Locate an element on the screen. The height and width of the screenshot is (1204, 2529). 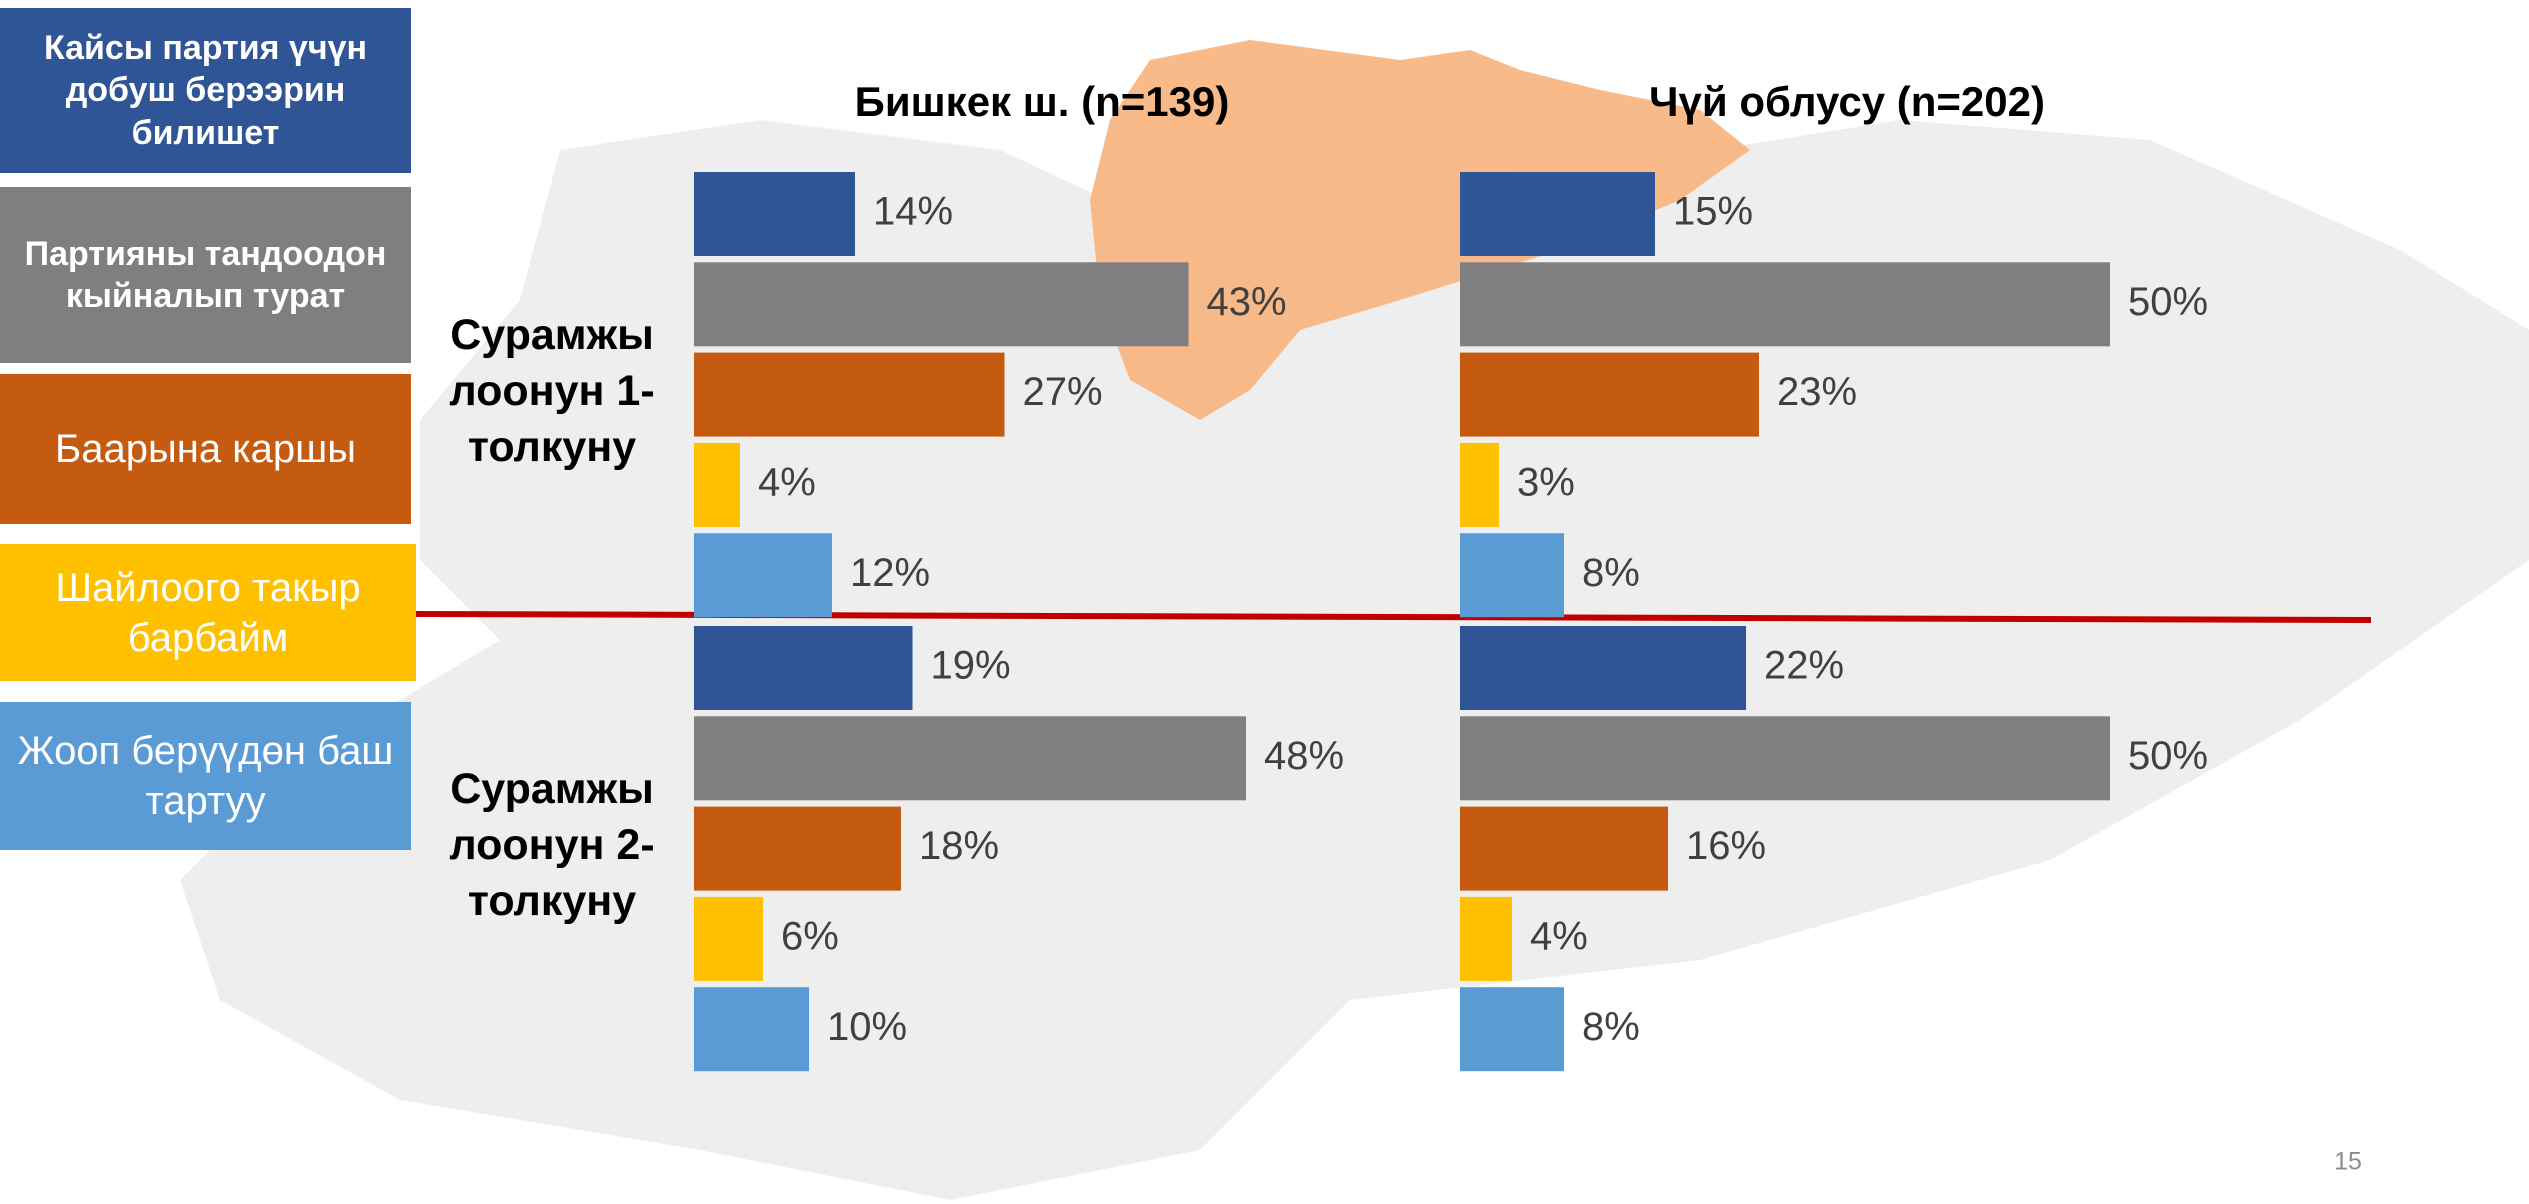
wave-label: Сурамжы лоонун 1- толкуну is located at coordinates (552, 390).